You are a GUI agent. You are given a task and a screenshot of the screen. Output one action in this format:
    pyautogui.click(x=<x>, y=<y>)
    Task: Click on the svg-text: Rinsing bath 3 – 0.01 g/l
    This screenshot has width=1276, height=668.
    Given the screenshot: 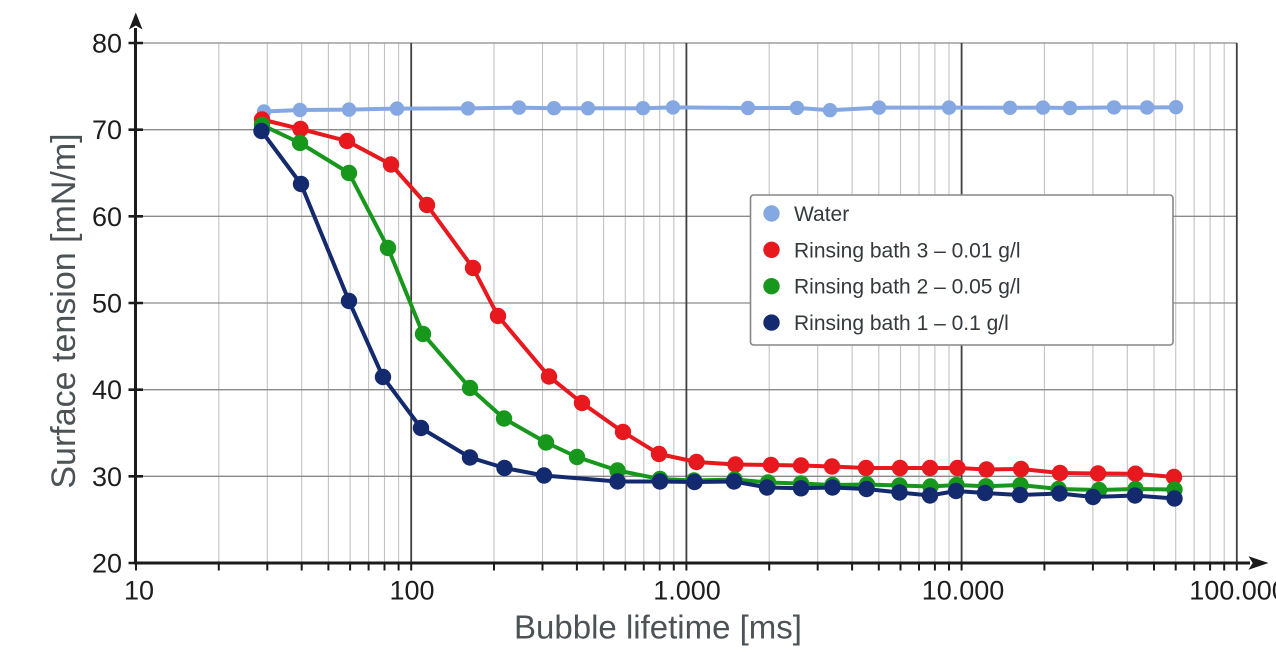 What is the action you would take?
    pyautogui.click(x=907, y=250)
    